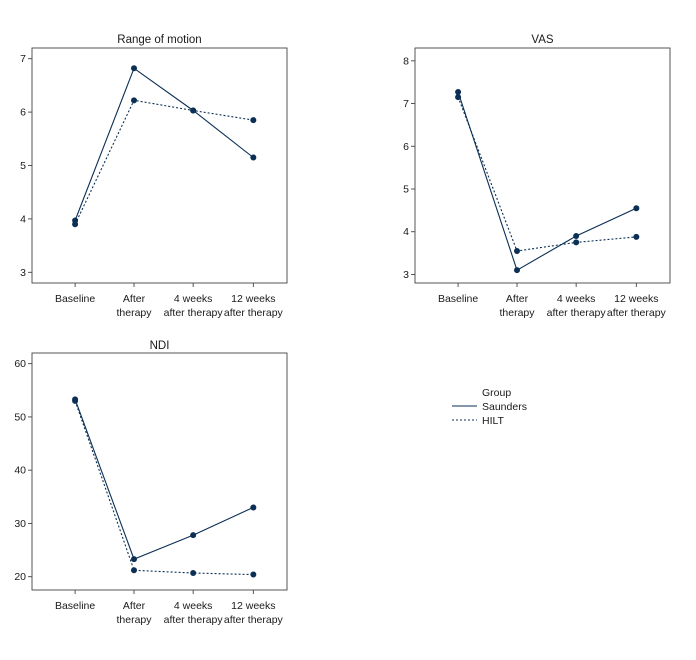 The width and height of the screenshot is (696, 660). Describe the element at coordinates (20, 524) in the screenshot. I see `y-tick-label: 30` at that location.